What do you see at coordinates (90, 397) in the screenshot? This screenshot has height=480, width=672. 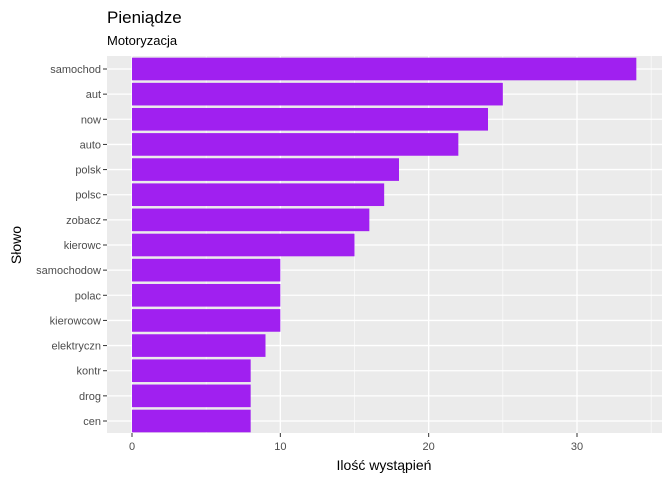 I see `y-tick-label: drog` at bounding box center [90, 397].